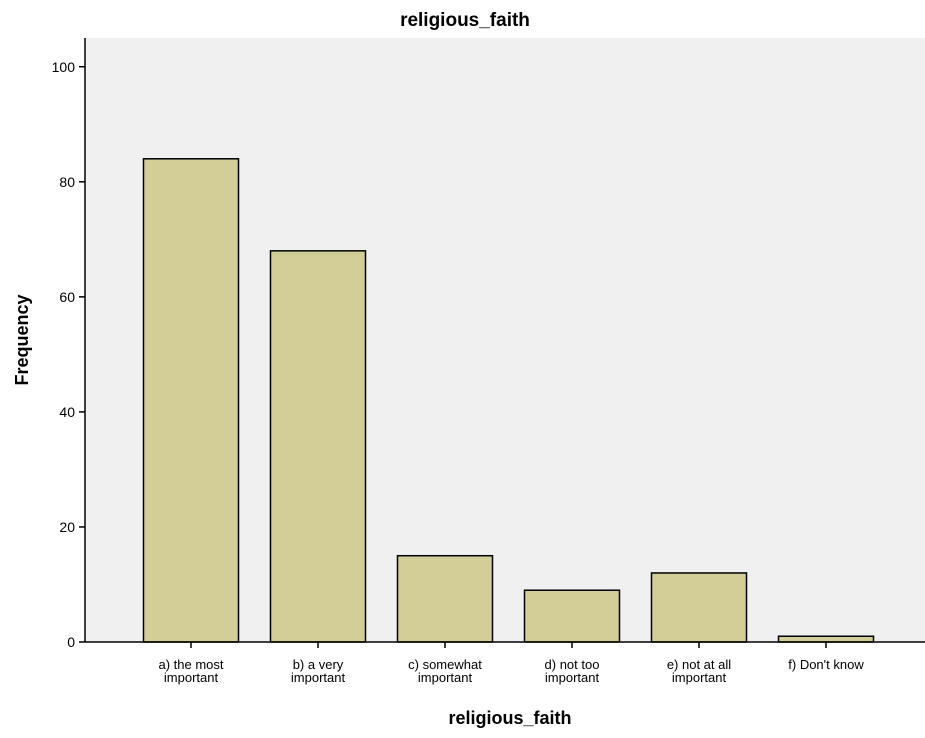 This screenshot has height=738, width=925. Describe the element at coordinates (64, 67) in the screenshot. I see `y-tick-label: 100` at that location.